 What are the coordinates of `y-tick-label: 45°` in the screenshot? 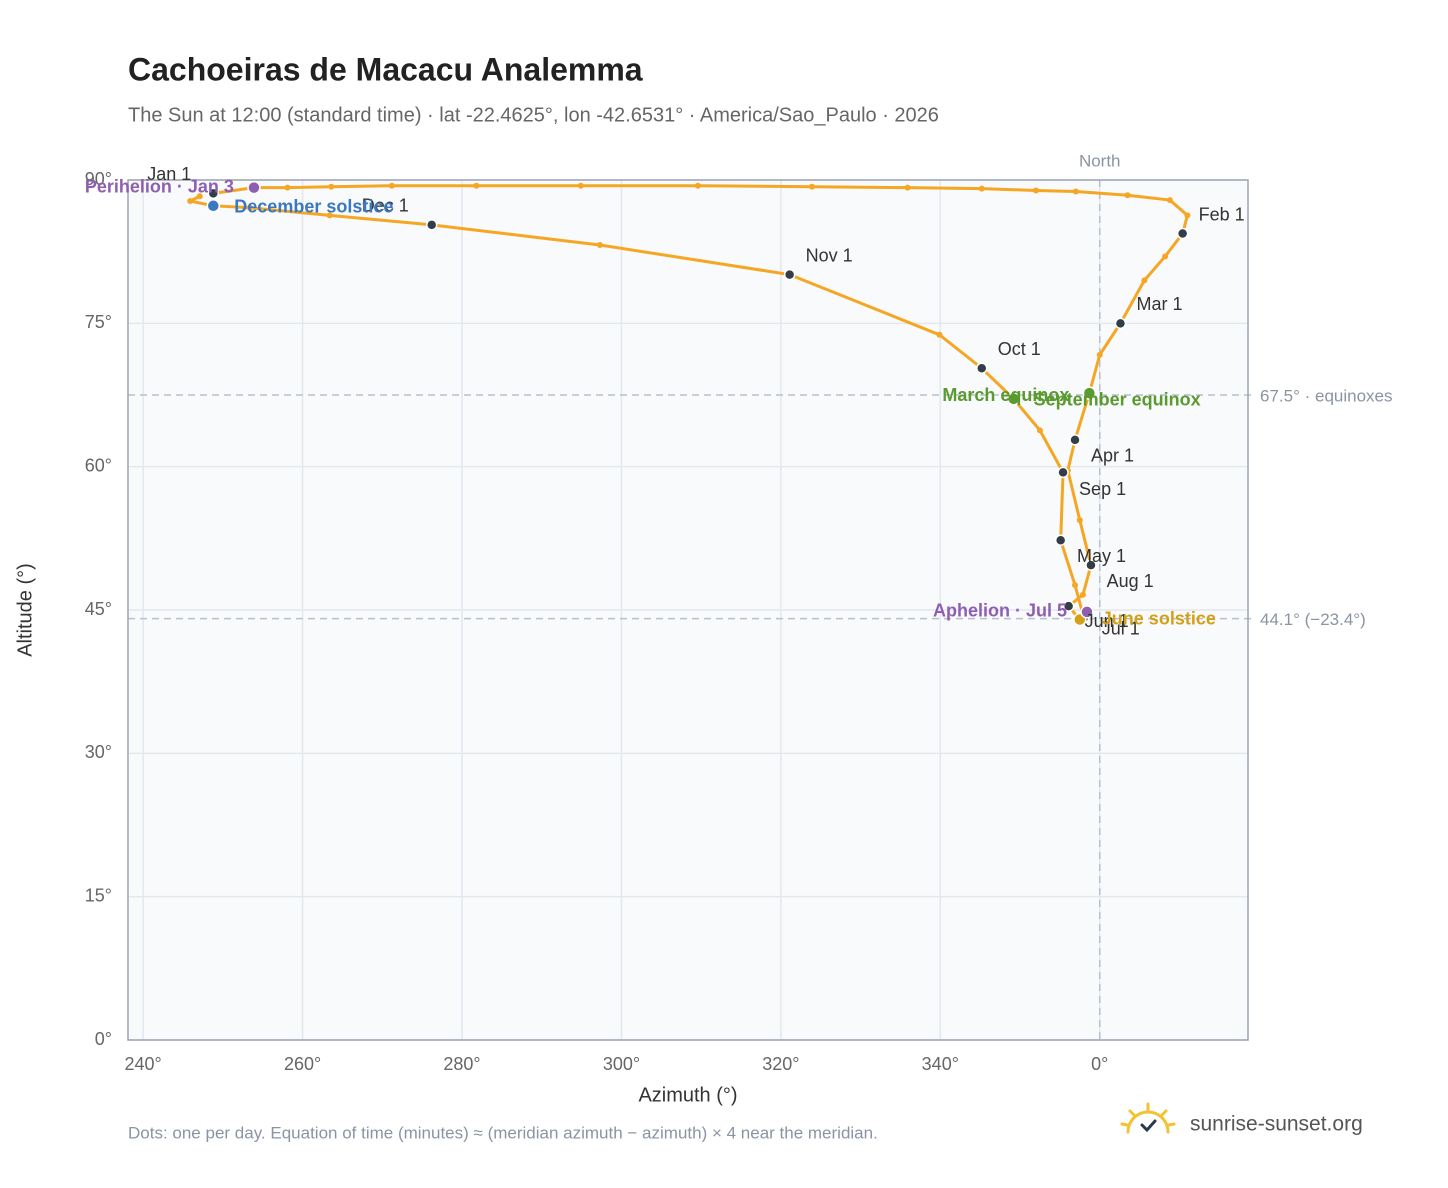 It's located at (98, 609).